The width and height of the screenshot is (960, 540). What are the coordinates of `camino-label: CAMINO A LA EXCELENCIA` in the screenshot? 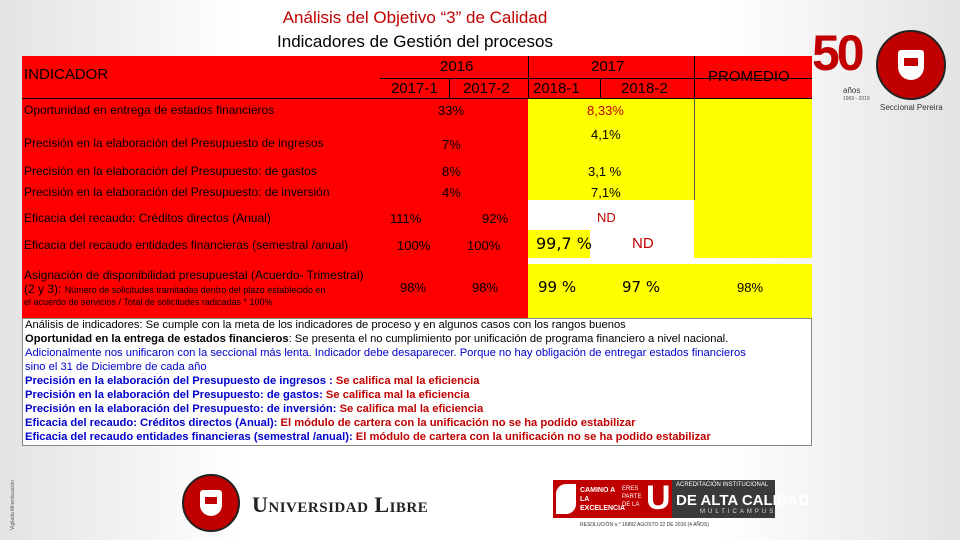 It's located at (603, 499).